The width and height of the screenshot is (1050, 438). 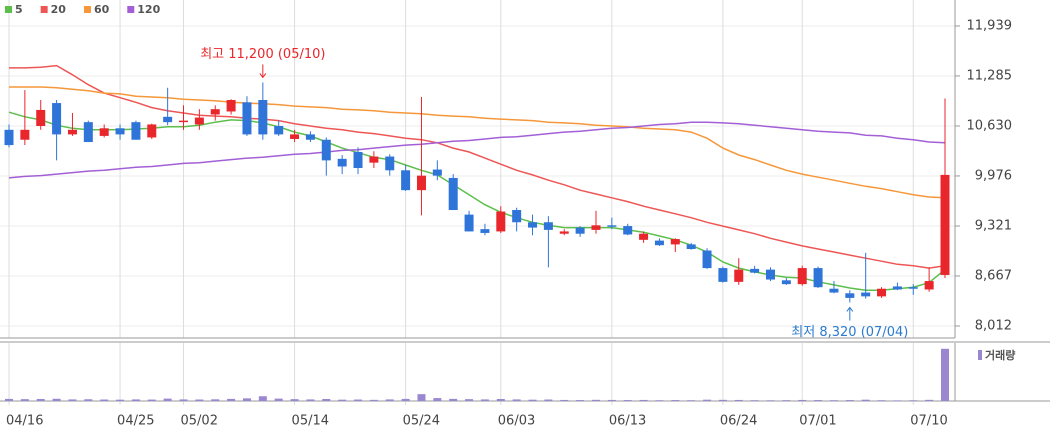 What do you see at coordinates (148, 9) in the screenshot?
I see `legend-label: 120` at bounding box center [148, 9].